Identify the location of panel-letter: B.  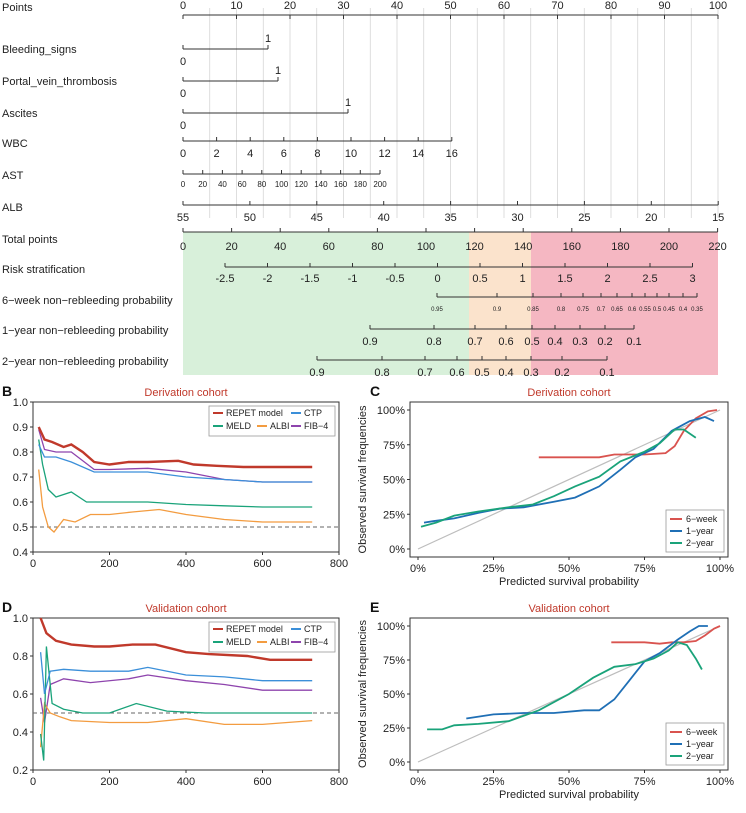
(7, 391).